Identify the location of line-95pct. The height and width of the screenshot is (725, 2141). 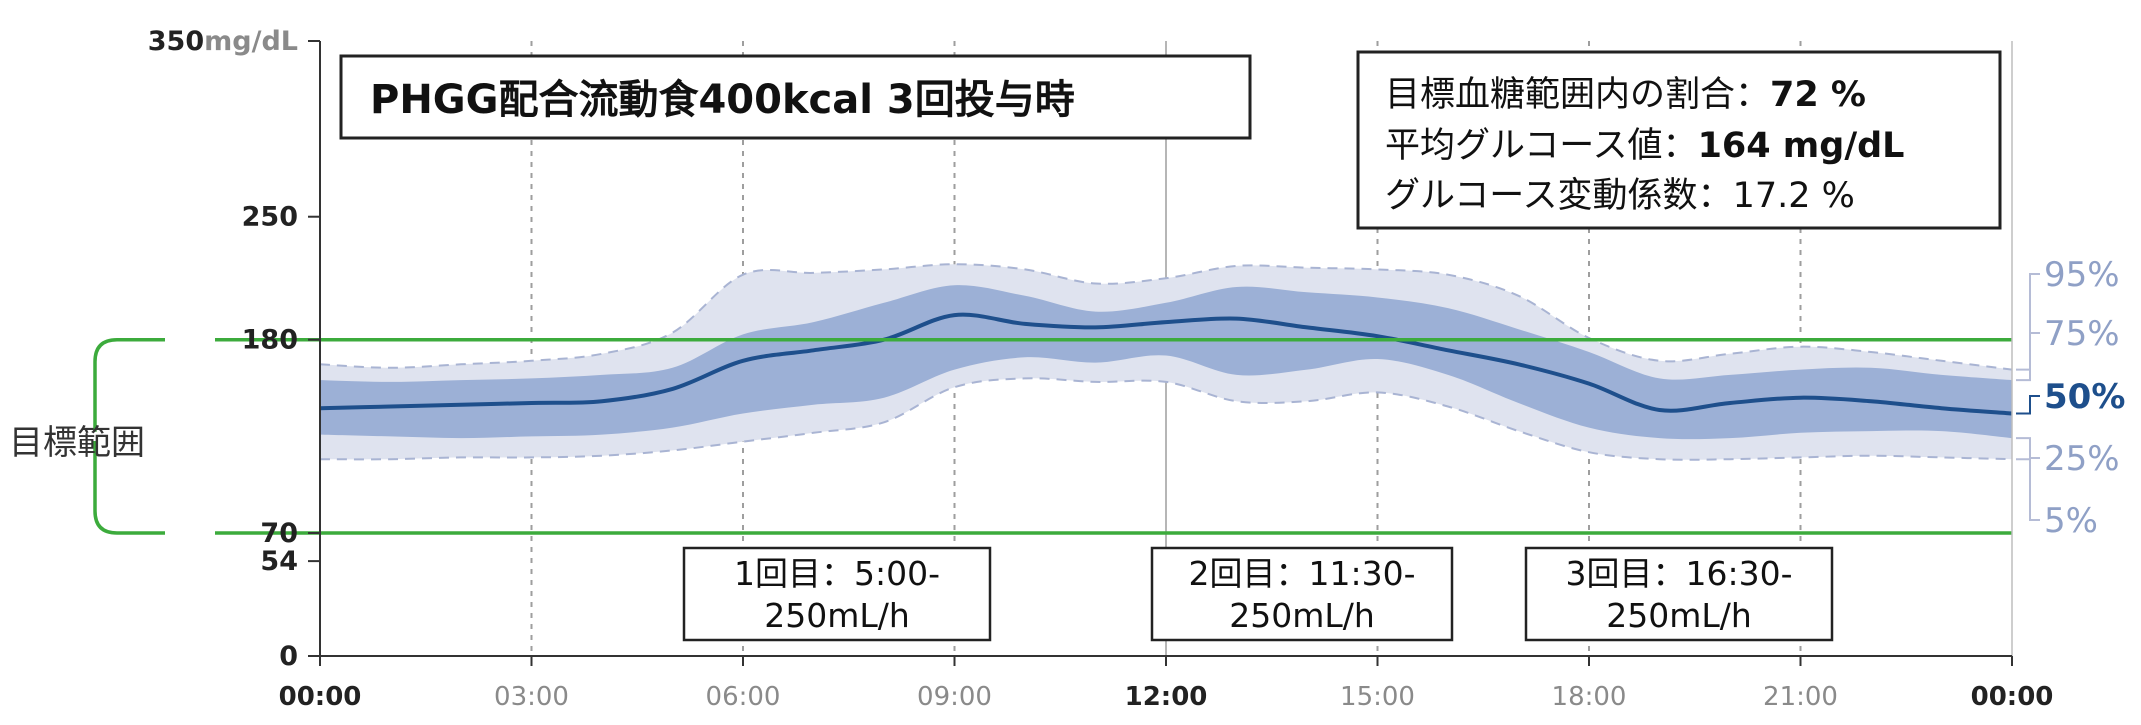
(1166, 317).